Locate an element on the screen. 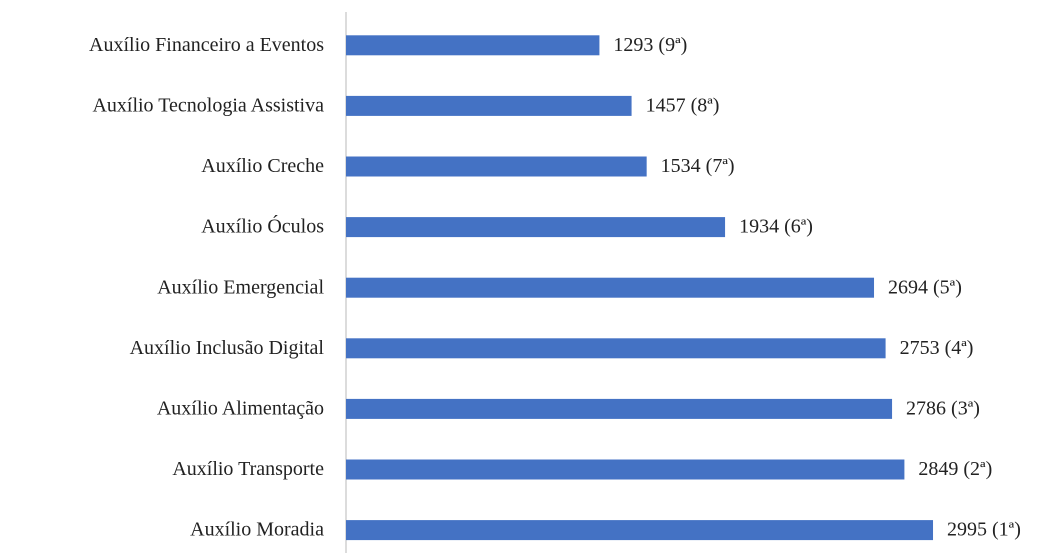 This screenshot has width=1051, height=553. y-tick-label: Auxílio Creche is located at coordinates (262, 166).